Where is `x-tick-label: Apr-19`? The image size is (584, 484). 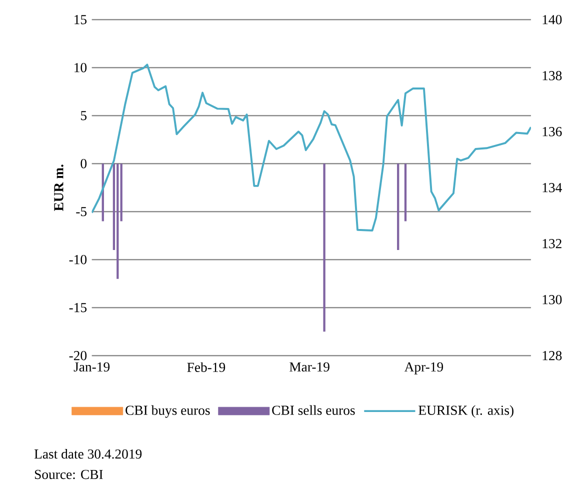
x-tick-label: Apr-19 is located at coordinates (424, 368).